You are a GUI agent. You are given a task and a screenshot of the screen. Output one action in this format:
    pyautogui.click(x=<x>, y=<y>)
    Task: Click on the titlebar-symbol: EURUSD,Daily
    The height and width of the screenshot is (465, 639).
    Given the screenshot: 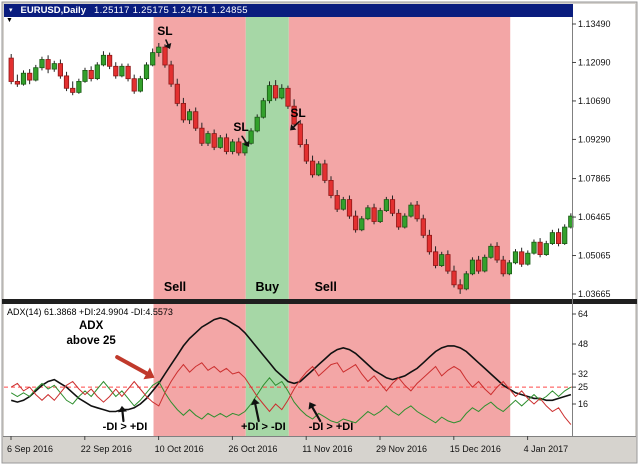 What is the action you would take?
    pyautogui.click(x=53, y=10)
    